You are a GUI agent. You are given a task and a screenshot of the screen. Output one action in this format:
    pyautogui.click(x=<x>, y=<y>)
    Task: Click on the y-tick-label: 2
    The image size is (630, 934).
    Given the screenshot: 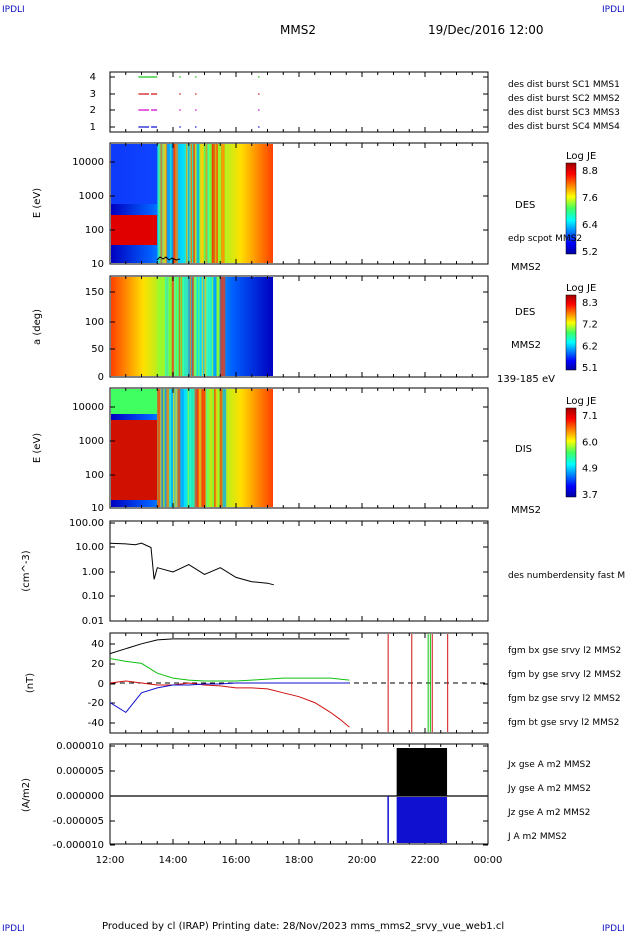 What is the action you would take?
    pyautogui.click(x=93, y=110)
    